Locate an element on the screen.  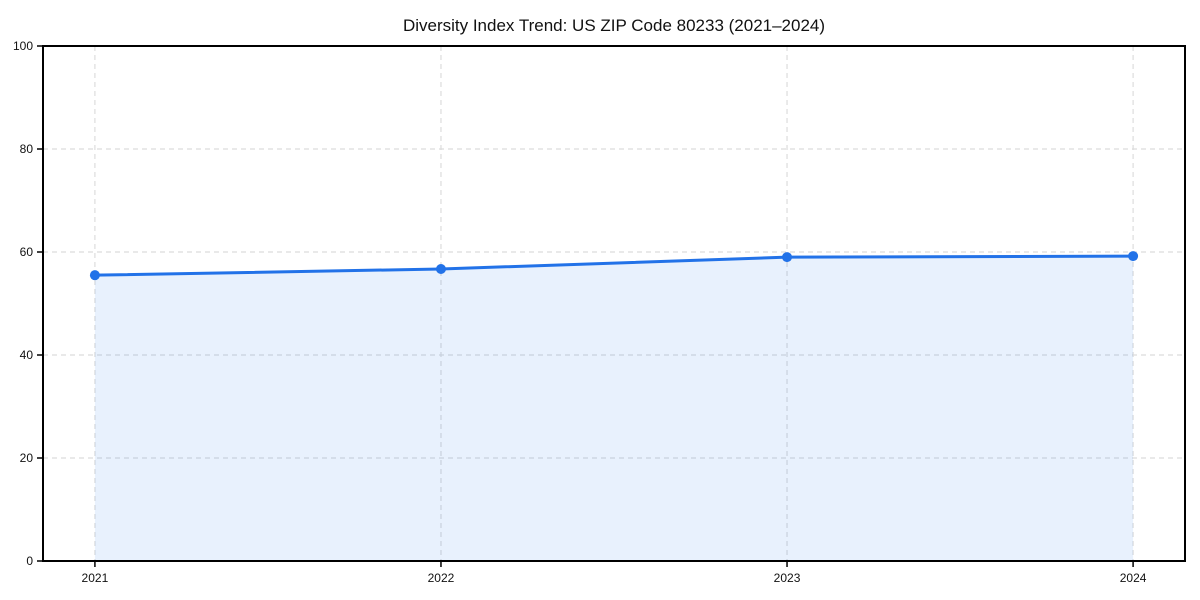
y-tick-label: 0 is located at coordinates (29, 561).